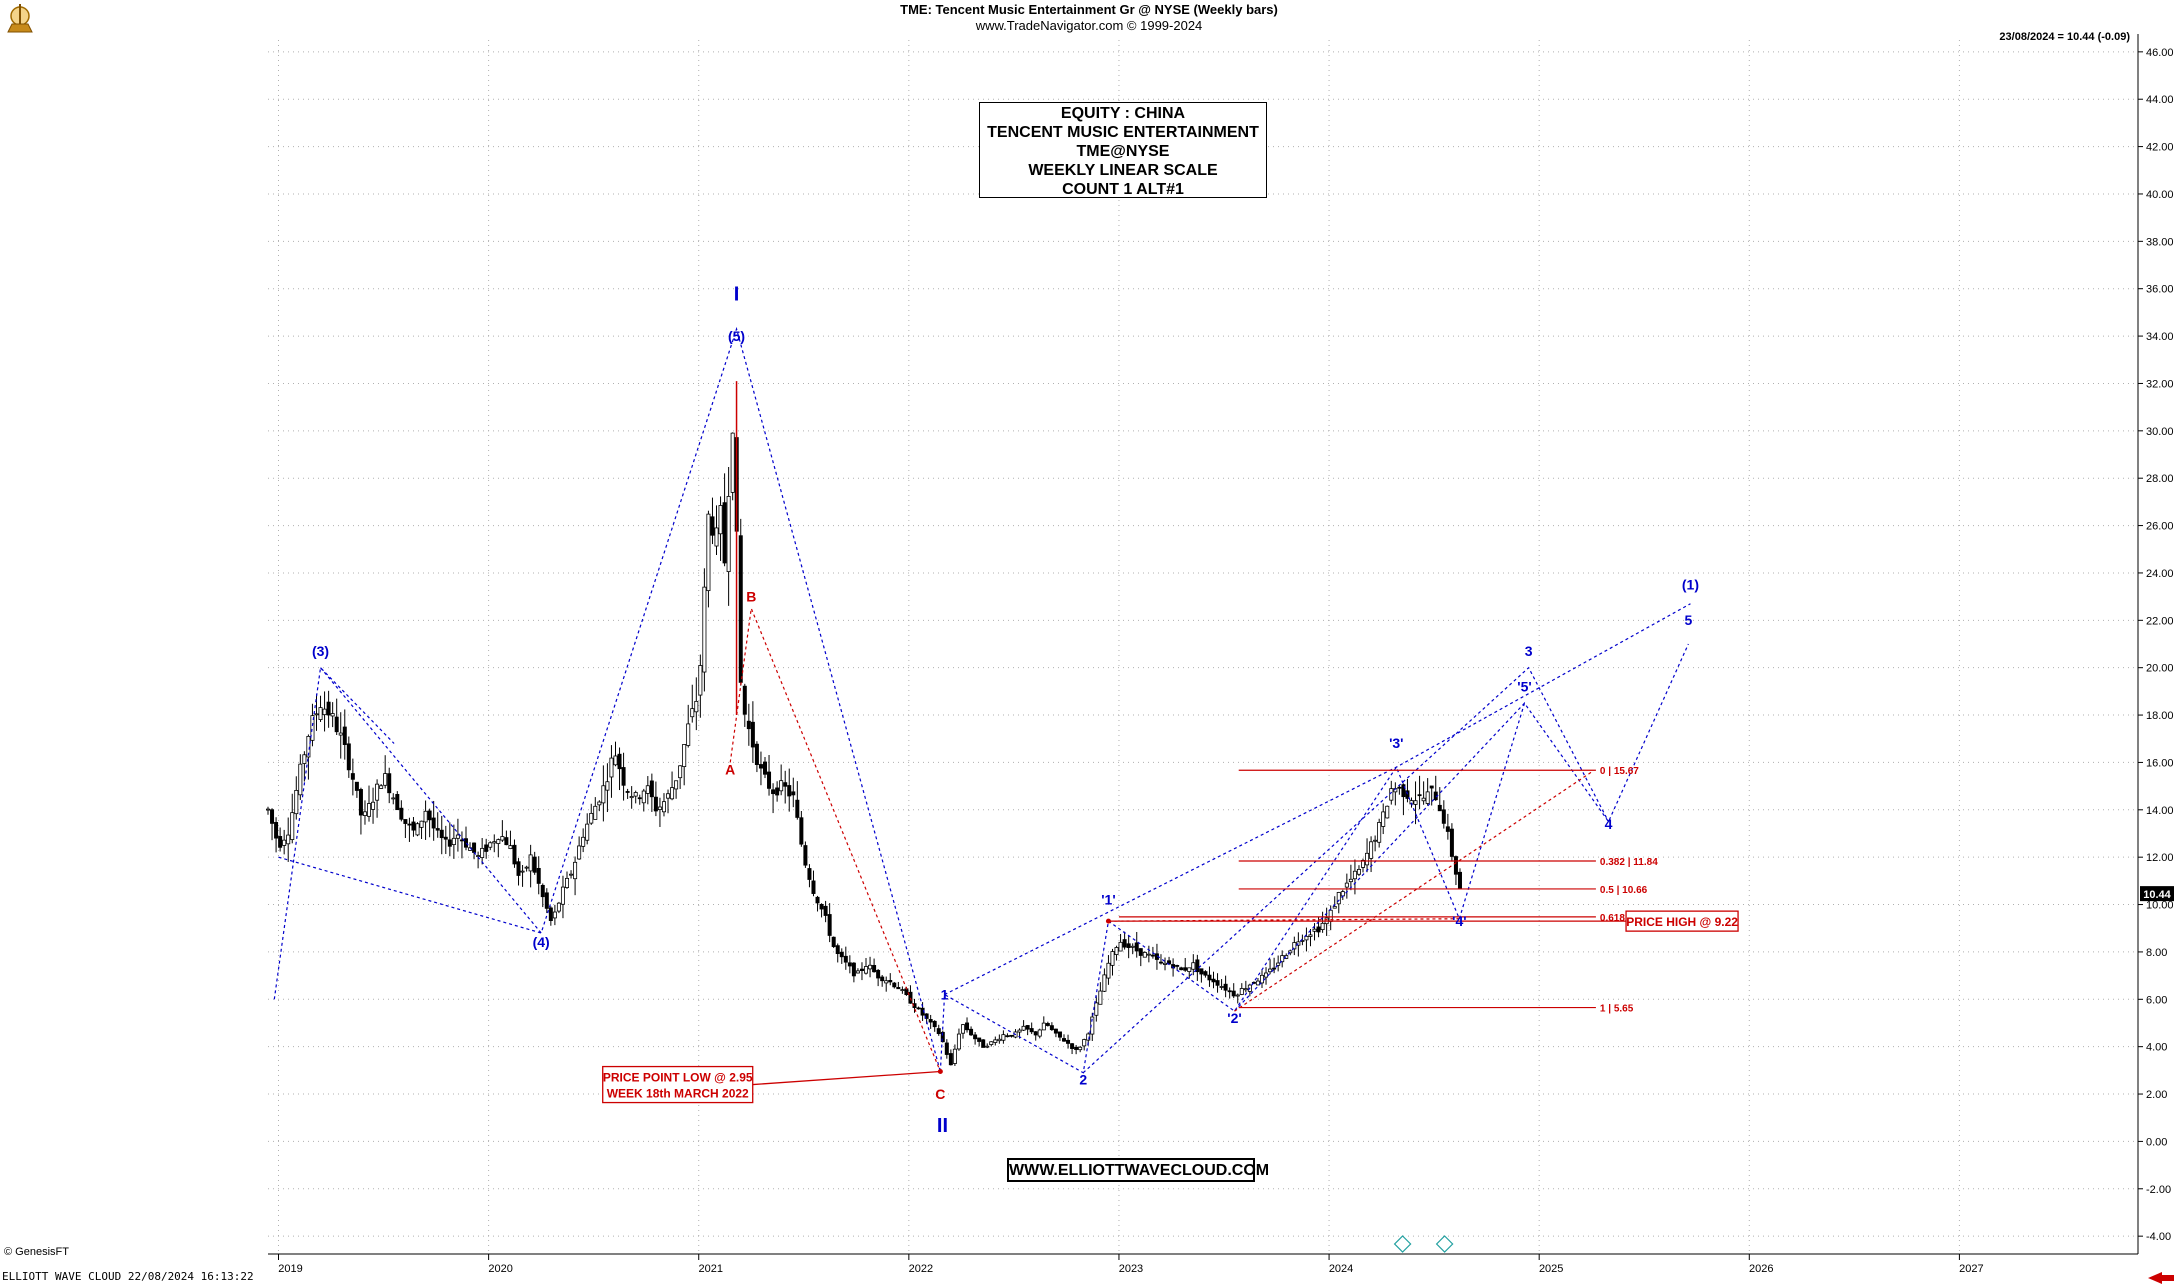 The image size is (2178, 1284). Describe the element at coordinates (1108, 921) in the screenshot. I see `annotation-arrow-head` at that location.